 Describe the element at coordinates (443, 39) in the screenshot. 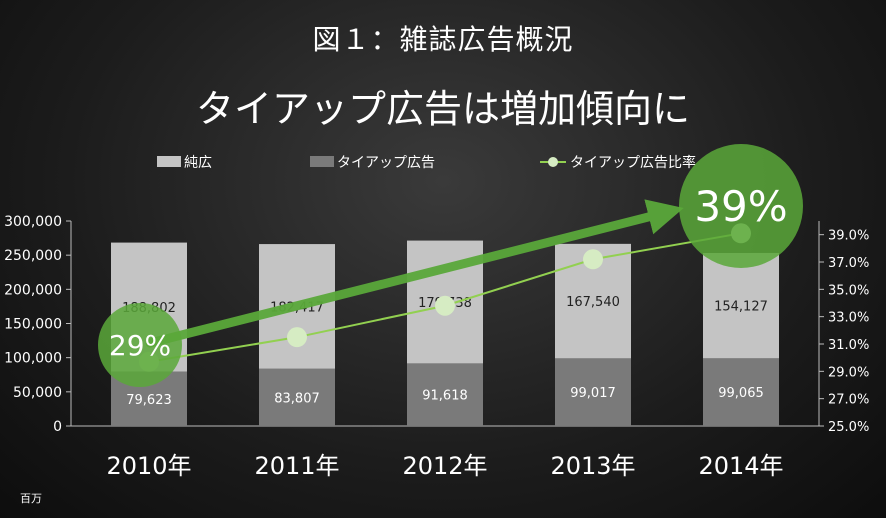

I see `slide-title: 図１：雑誌広告概況` at that location.